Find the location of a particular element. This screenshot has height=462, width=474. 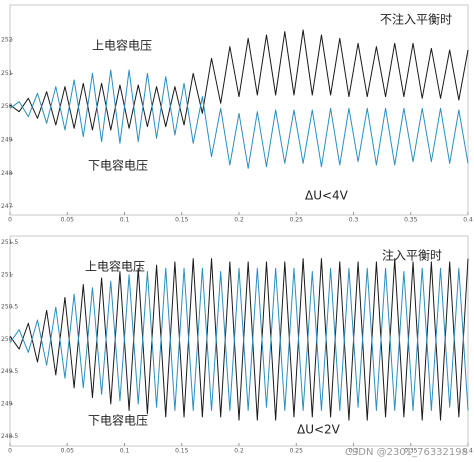

annotation: 不注入平衡时 is located at coordinates (416, 19).